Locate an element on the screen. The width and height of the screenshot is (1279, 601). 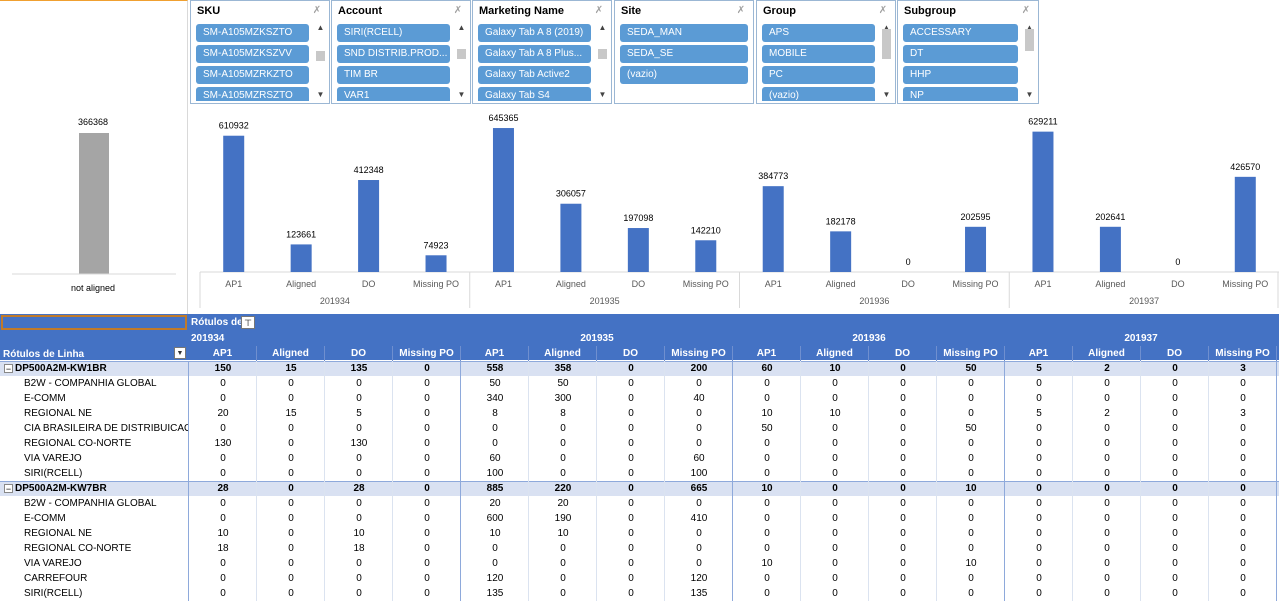
slicer-item: HHP is located at coordinates (960, 75).